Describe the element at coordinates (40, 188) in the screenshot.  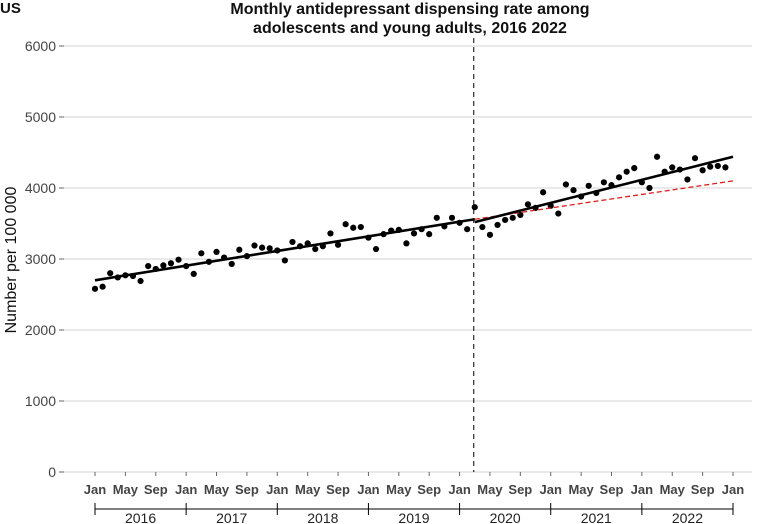
I see `y-tick-label: 4000` at that location.